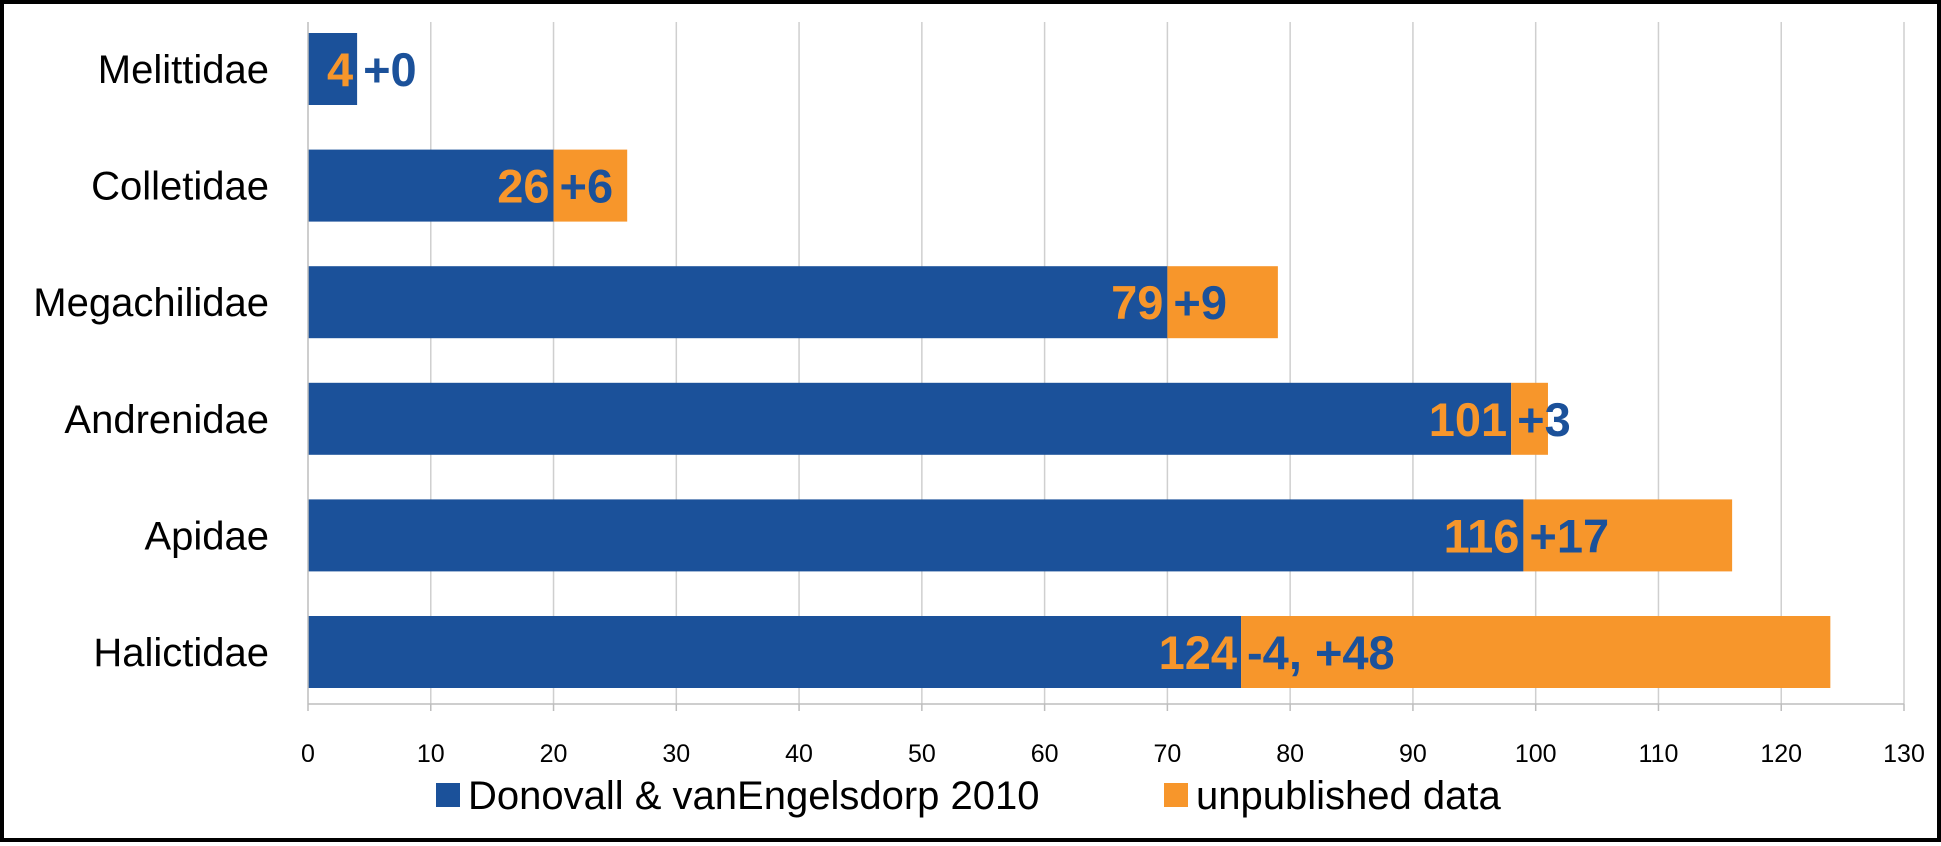 This screenshot has width=1941, height=846. I want to click on x-tick-label: 80, so click(1290, 754).